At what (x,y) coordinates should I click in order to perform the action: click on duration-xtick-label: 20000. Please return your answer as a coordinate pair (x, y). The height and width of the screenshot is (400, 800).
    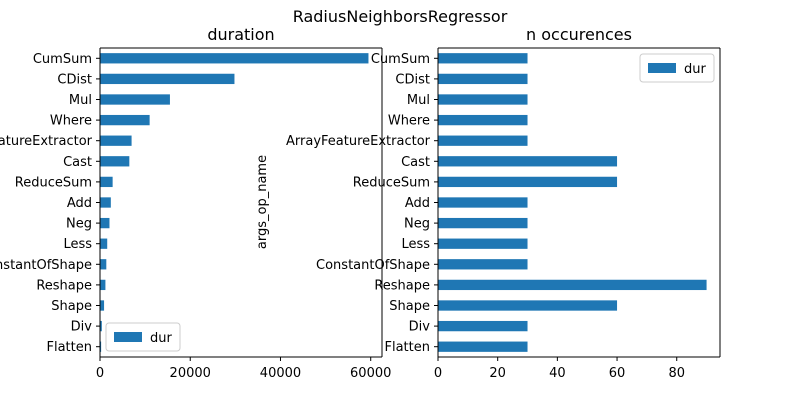
    Looking at the image, I should click on (190, 373).